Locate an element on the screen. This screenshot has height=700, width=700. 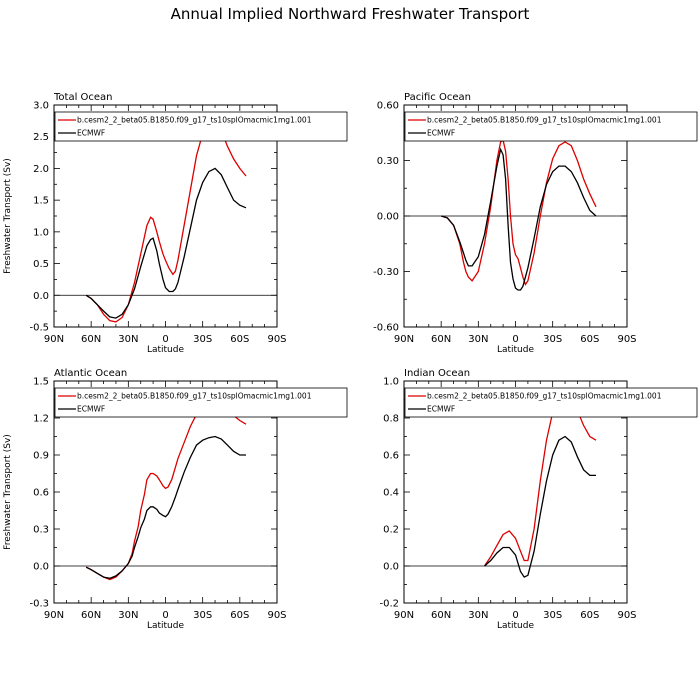
panel-title: Total Ocean is located at coordinates (83, 97).